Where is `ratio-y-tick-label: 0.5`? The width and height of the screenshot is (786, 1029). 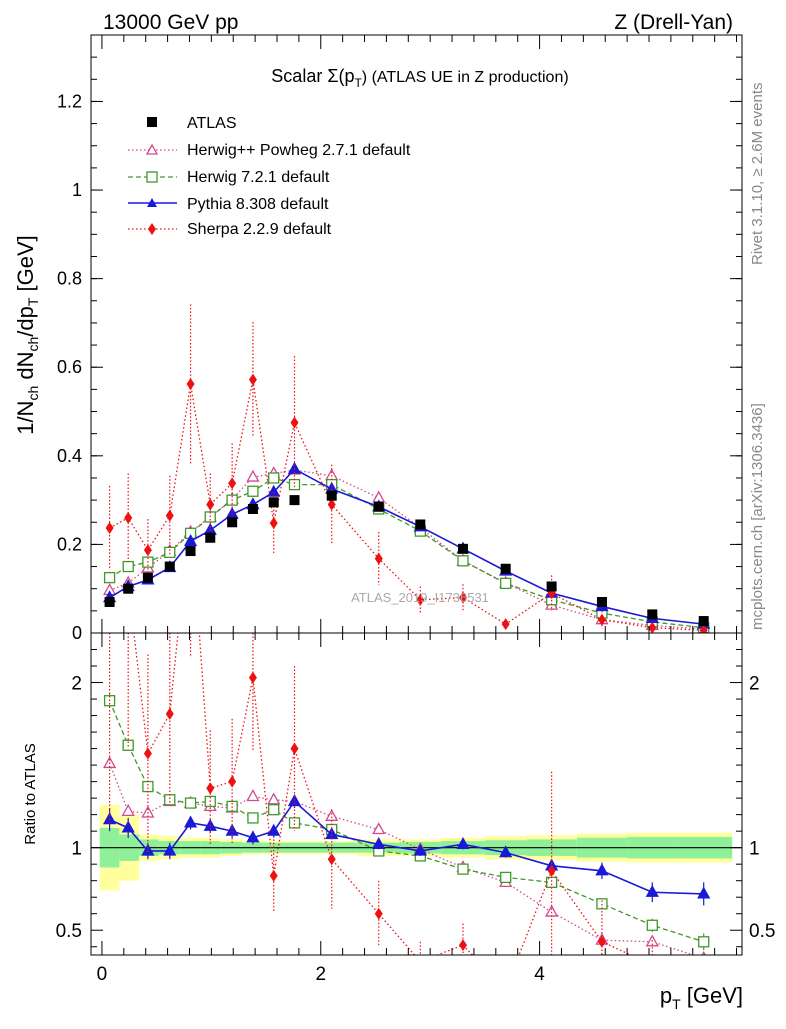 ratio-y-tick-label: 0.5 is located at coordinates (69, 931).